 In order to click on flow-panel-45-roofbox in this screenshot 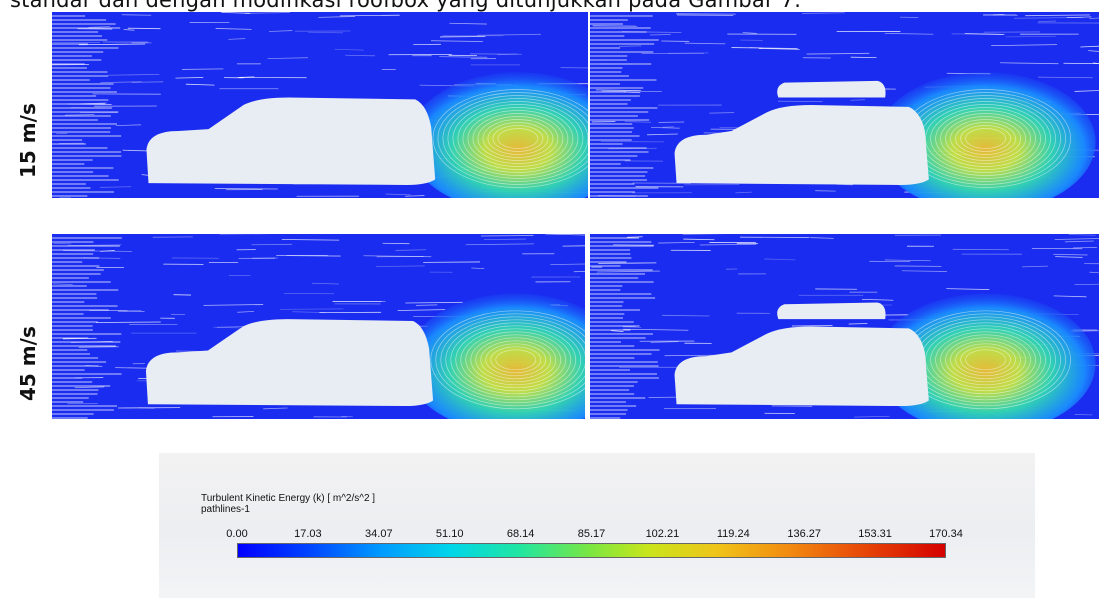, I will do `click(844, 326)`.